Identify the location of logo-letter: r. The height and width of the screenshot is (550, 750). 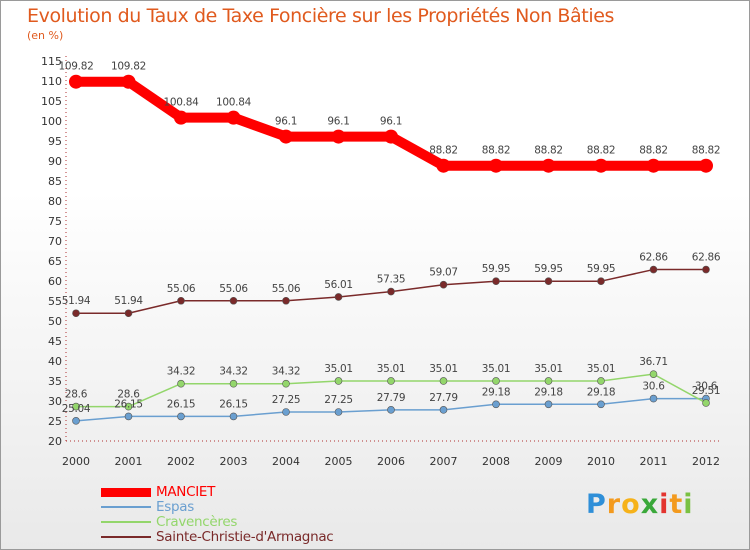
(614, 504).